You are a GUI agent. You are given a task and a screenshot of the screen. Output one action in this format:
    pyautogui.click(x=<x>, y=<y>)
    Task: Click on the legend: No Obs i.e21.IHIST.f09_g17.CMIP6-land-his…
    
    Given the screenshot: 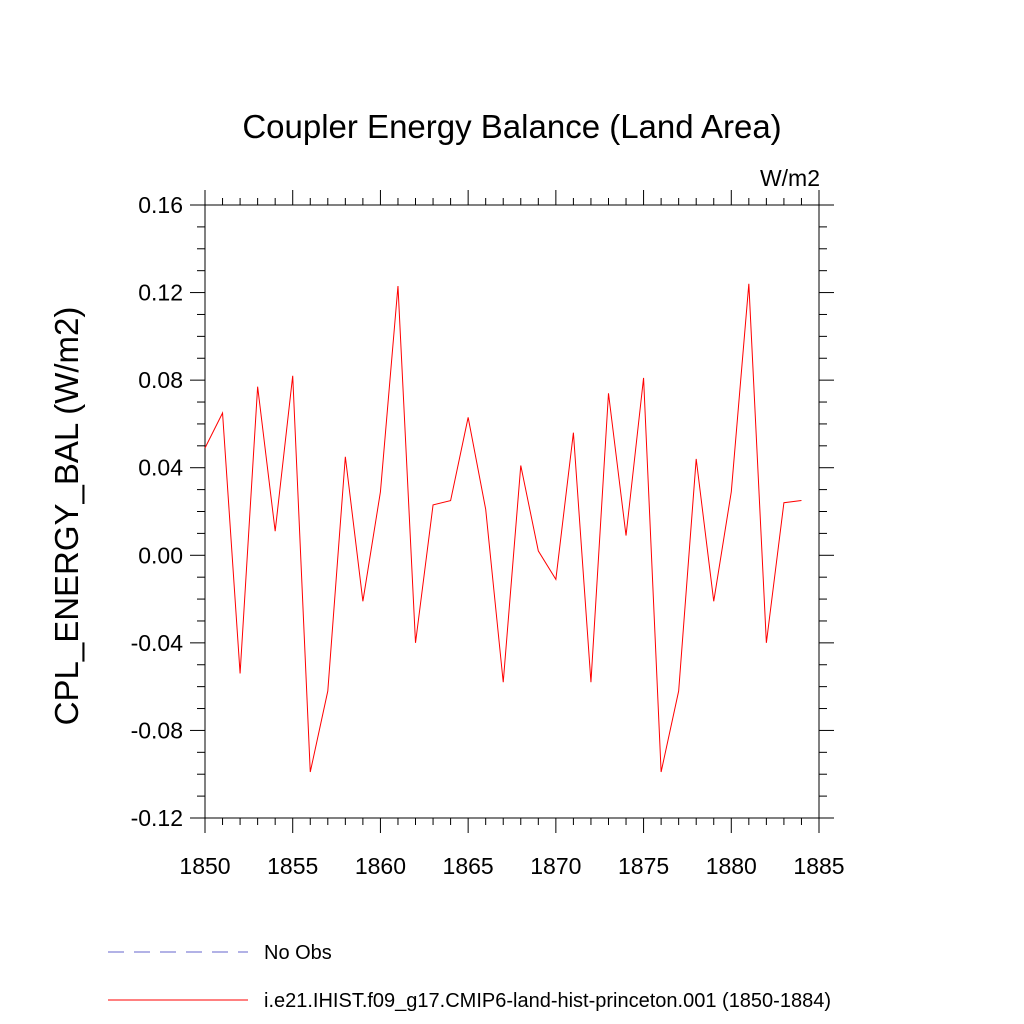 What is the action you would take?
    pyautogui.click(x=469, y=977)
    